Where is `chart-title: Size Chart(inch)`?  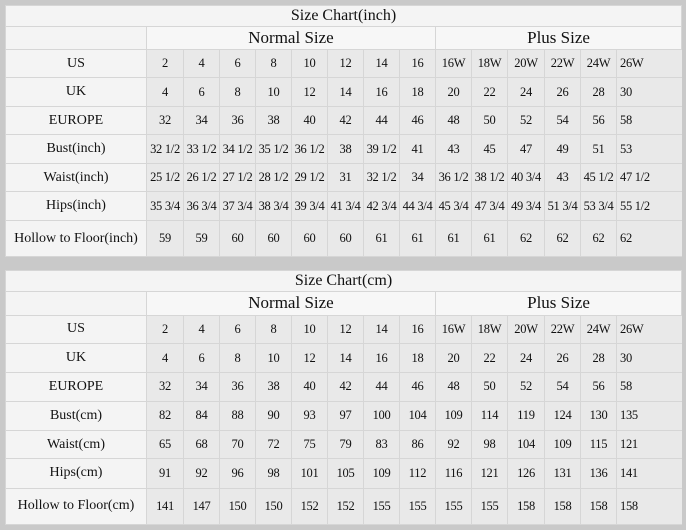 chart-title: Size Chart(inch) is located at coordinates (343, 16).